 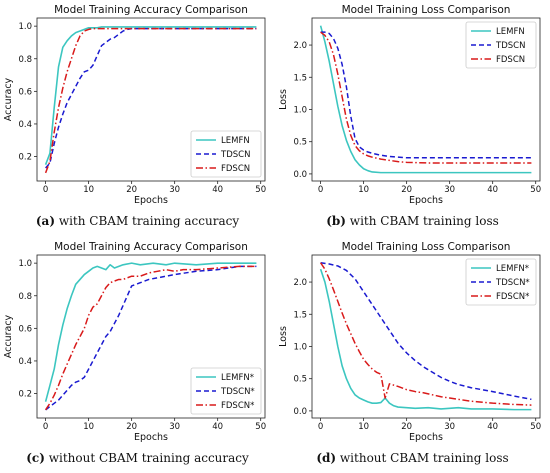 I want to click on legend-label: TDSCN*, so click(x=237, y=392).